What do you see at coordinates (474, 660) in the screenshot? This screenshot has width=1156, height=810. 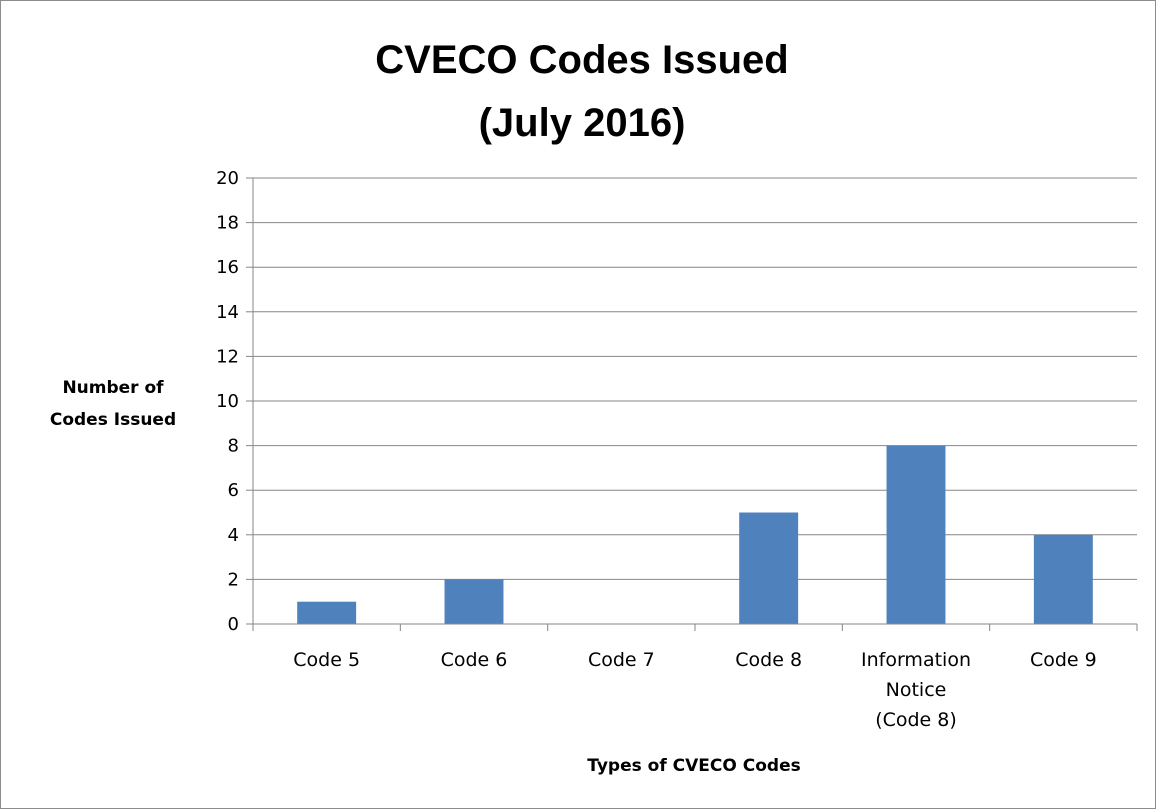 I see `x-category-label: Code 6` at bounding box center [474, 660].